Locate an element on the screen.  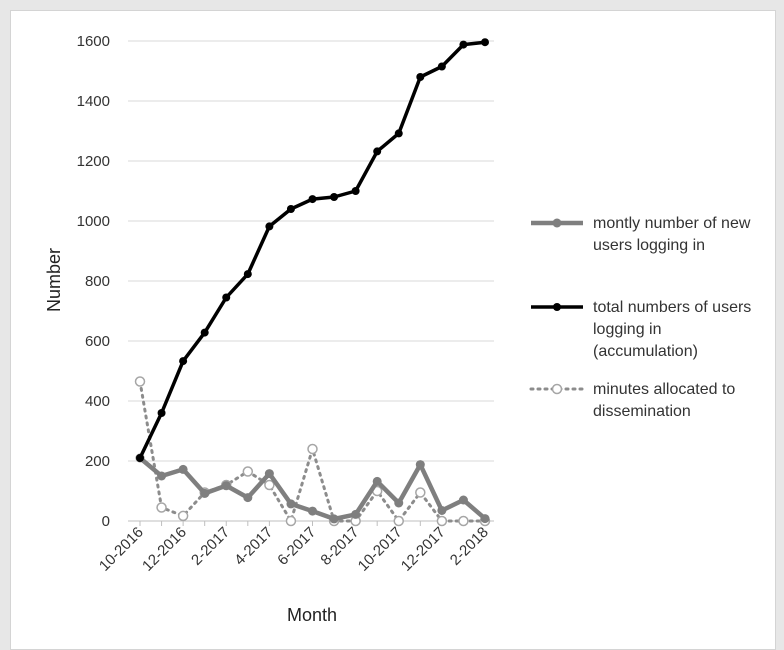
legend-marker-total-users is located at coordinates (557, 307).